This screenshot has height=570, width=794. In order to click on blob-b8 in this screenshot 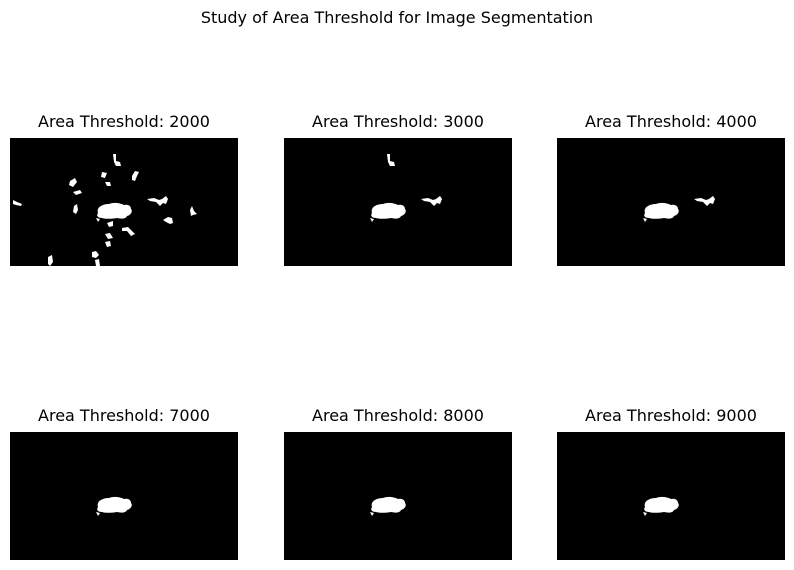, I will do `click(110, 224)`.